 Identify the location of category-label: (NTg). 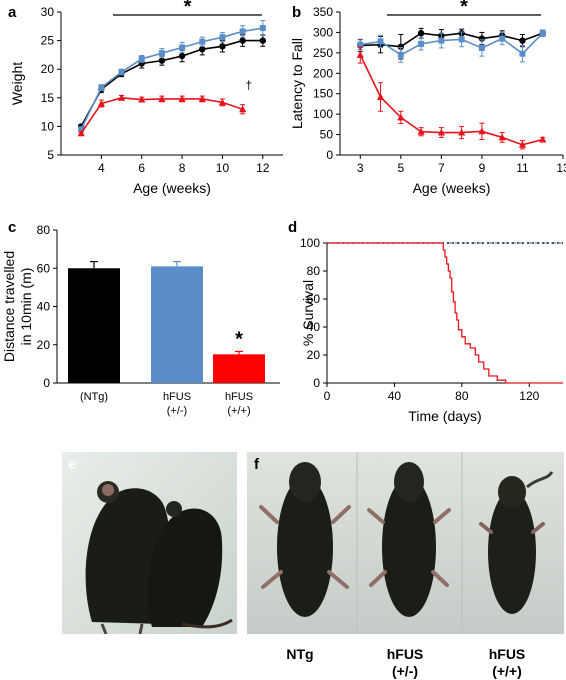
(94, 397).